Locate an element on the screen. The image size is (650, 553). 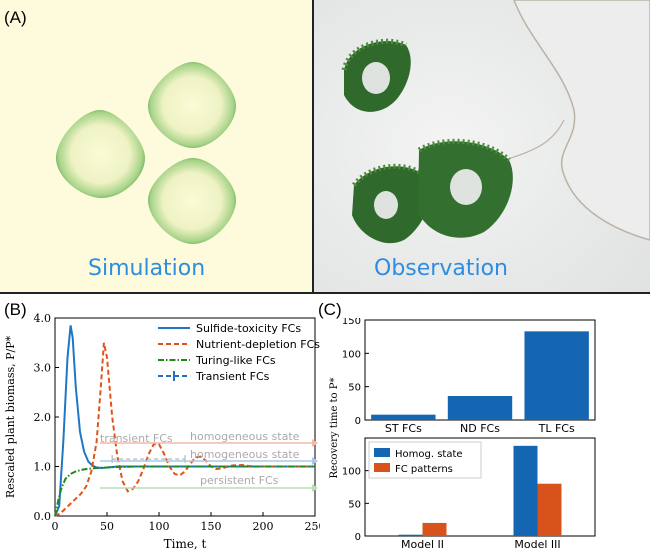
legend-item: Sulfide-toxicity FCs is located at coordinates (229, 328).